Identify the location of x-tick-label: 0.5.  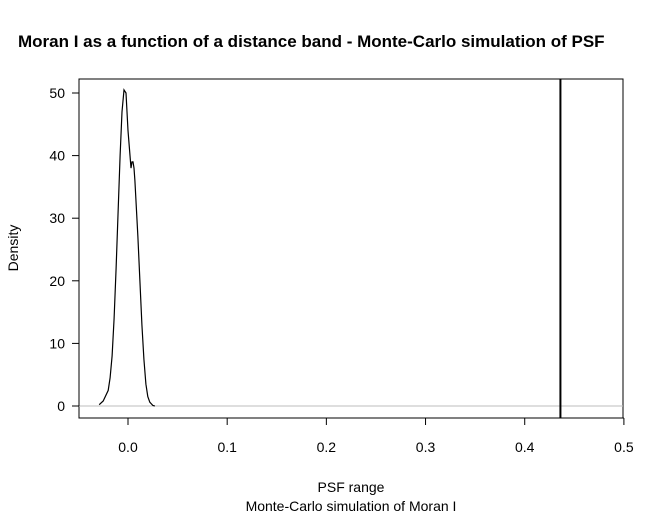
(624, 447).